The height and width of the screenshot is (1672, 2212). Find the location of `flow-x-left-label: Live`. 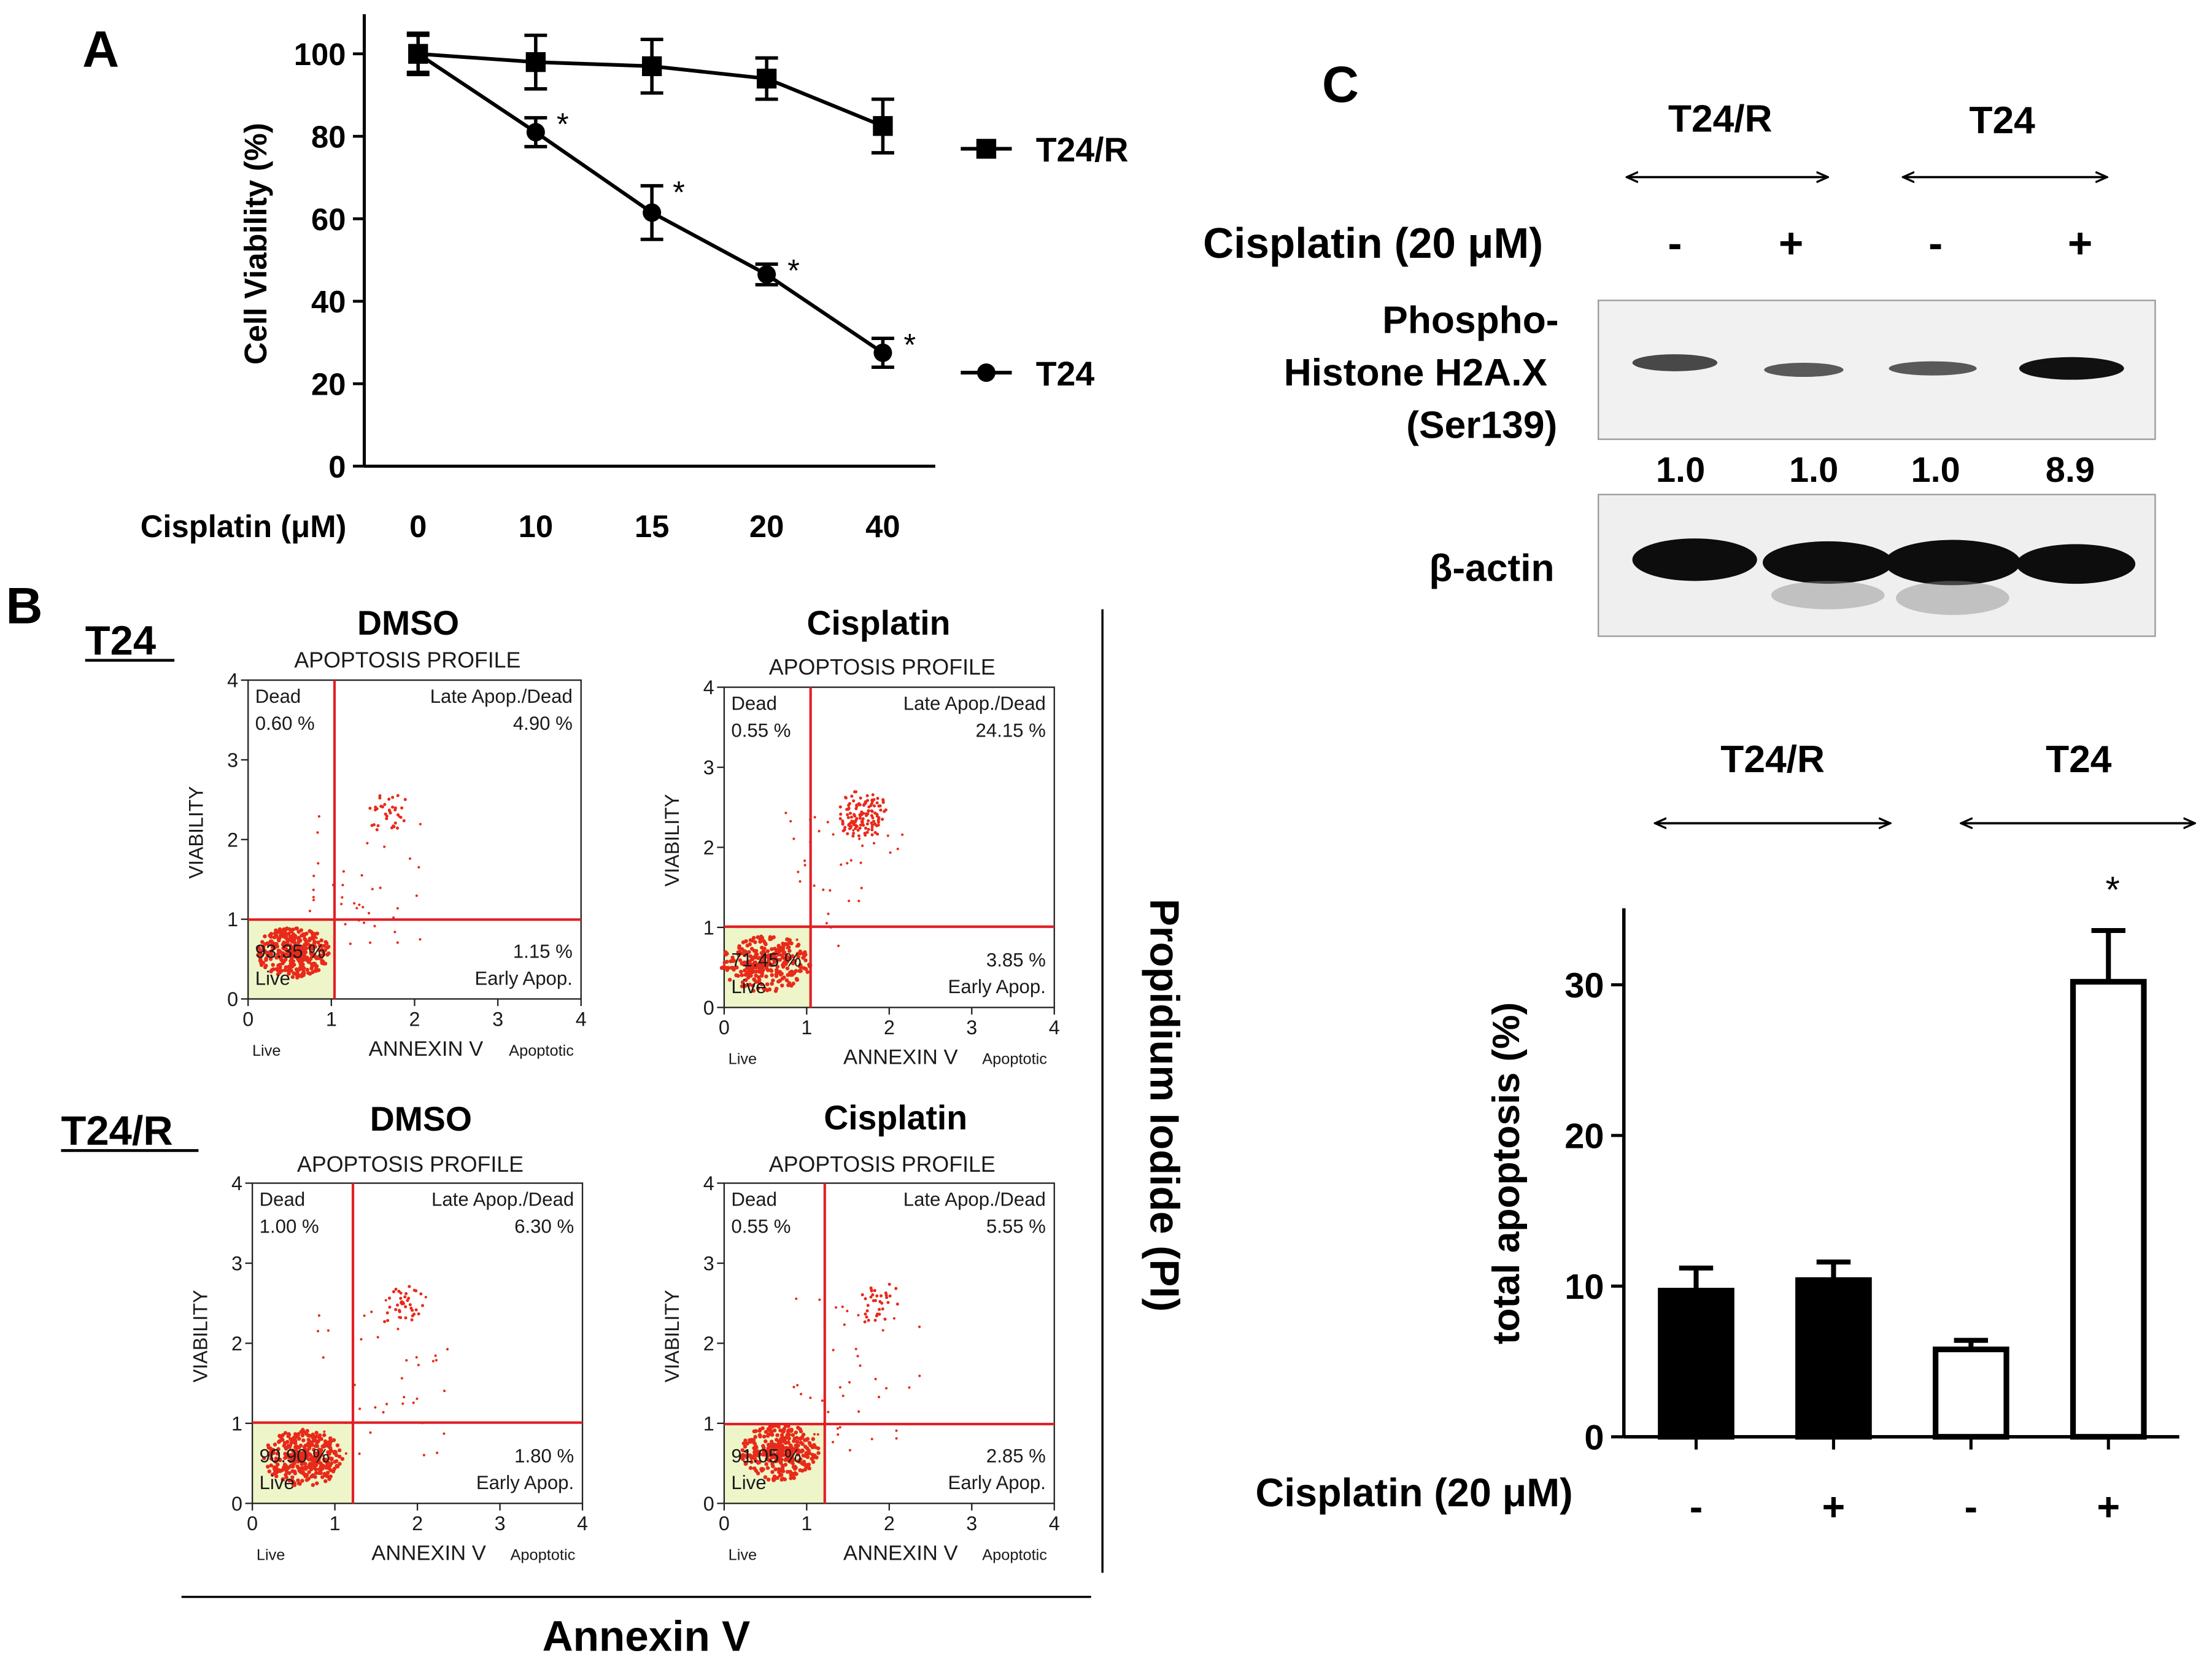

flow-x-left-label: Live is located at coordinates (271, 1555).